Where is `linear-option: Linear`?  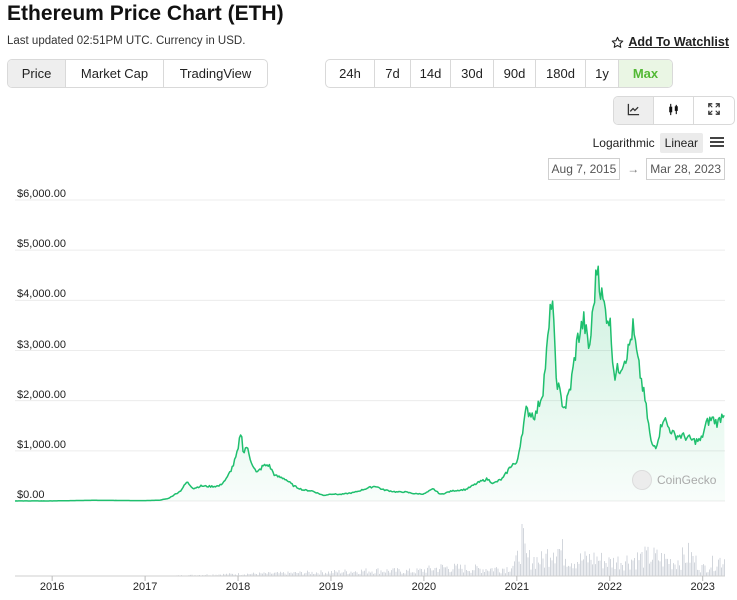 linear-option: Linear is located at coordinates (681, 143).